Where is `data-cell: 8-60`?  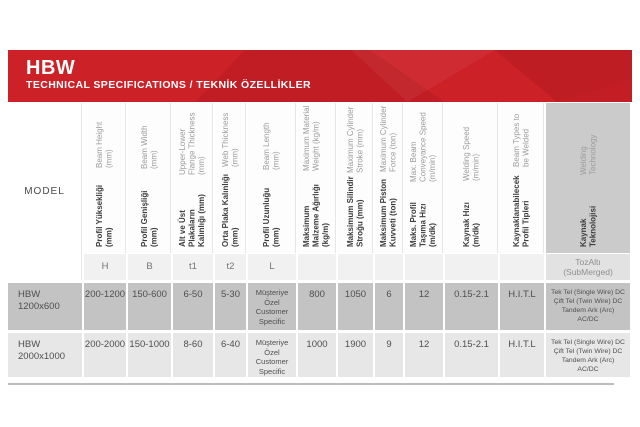 data-cell: 8-60 is located at coordinates (193, 355).